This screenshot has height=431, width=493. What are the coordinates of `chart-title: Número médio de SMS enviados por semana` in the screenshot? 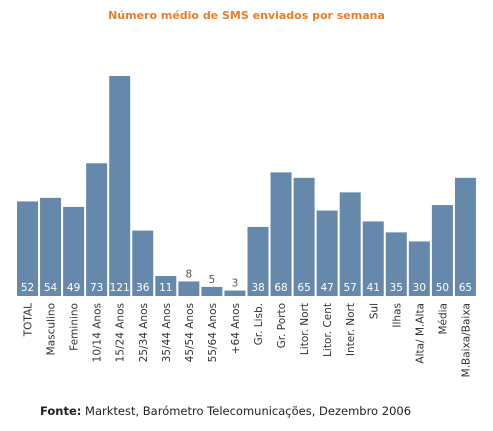 It's located at (246, 15).